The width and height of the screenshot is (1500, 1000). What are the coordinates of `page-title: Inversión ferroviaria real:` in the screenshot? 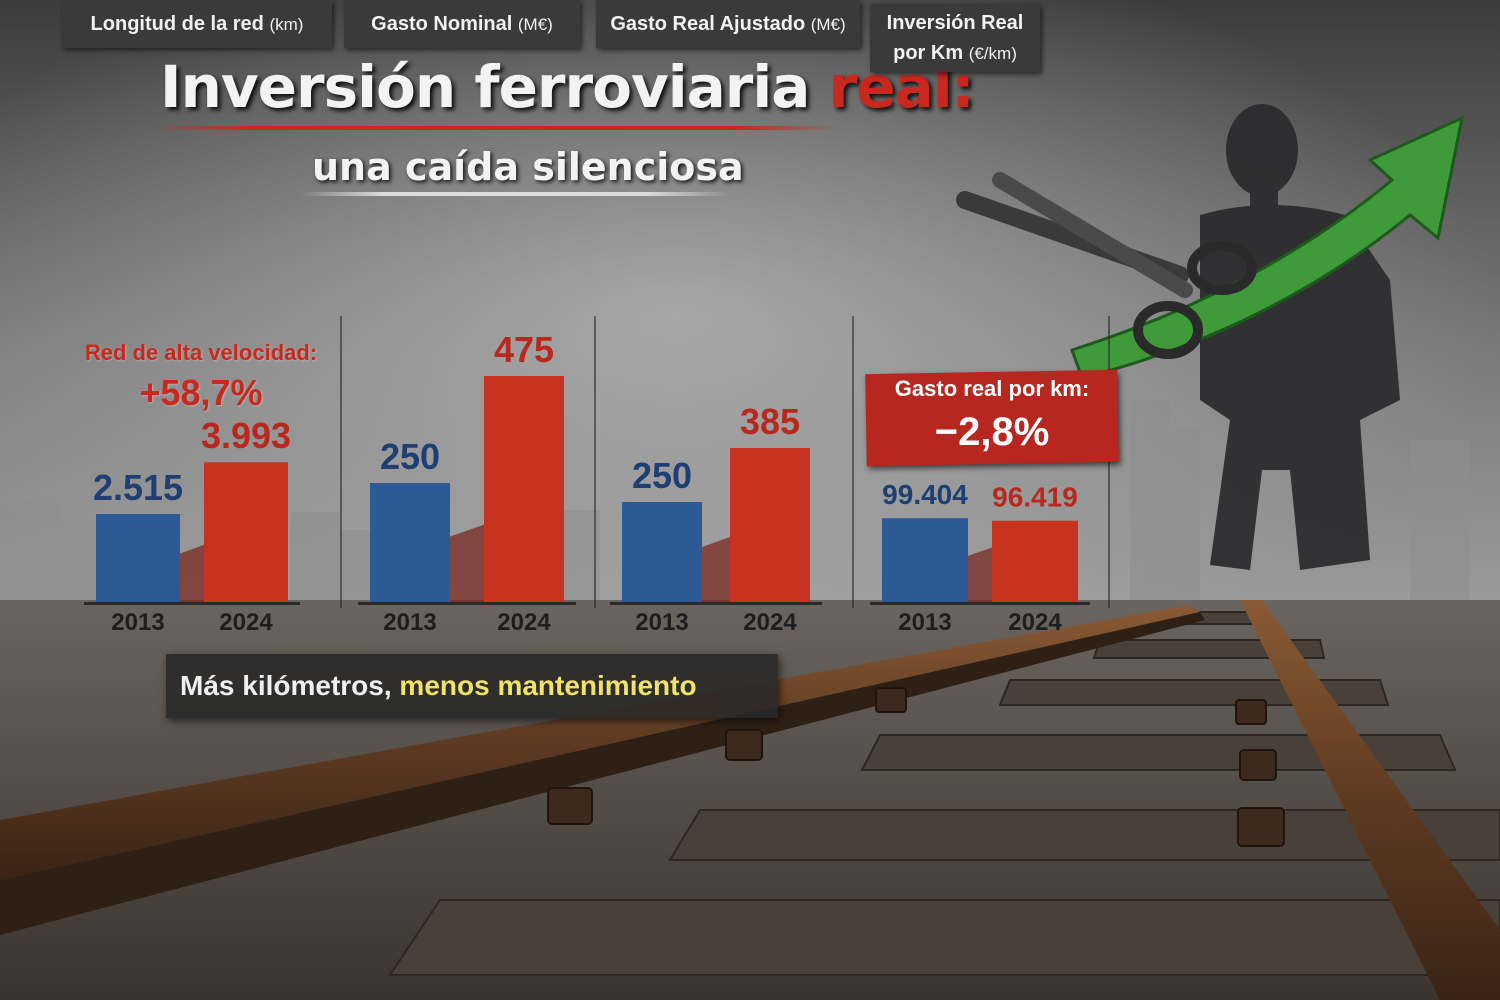 It's located at (567, 87).